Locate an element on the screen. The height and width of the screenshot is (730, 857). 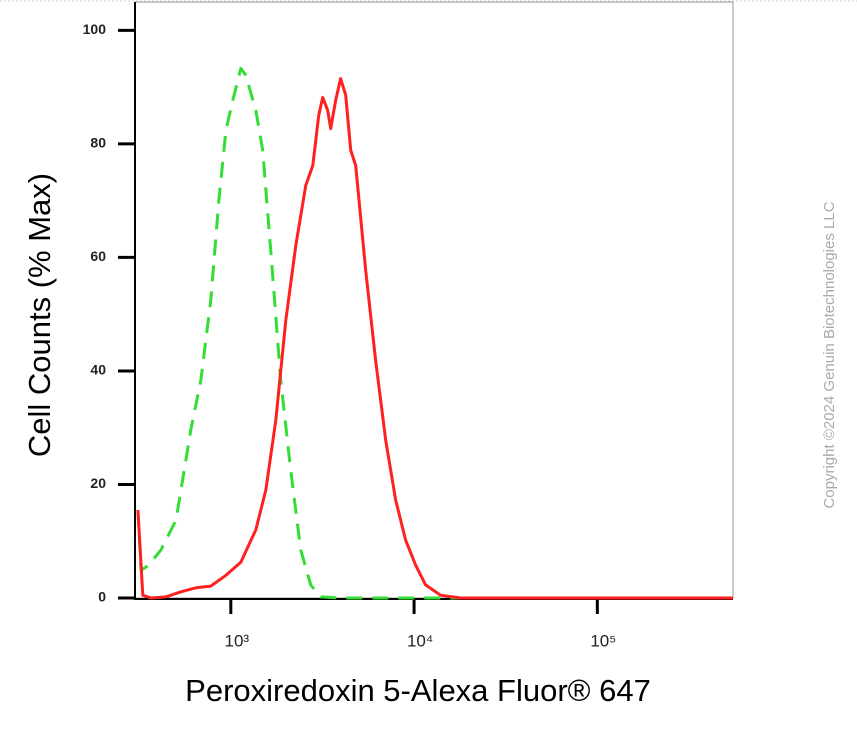
y-tick-label: 40 is located at coordinates (98, 370).